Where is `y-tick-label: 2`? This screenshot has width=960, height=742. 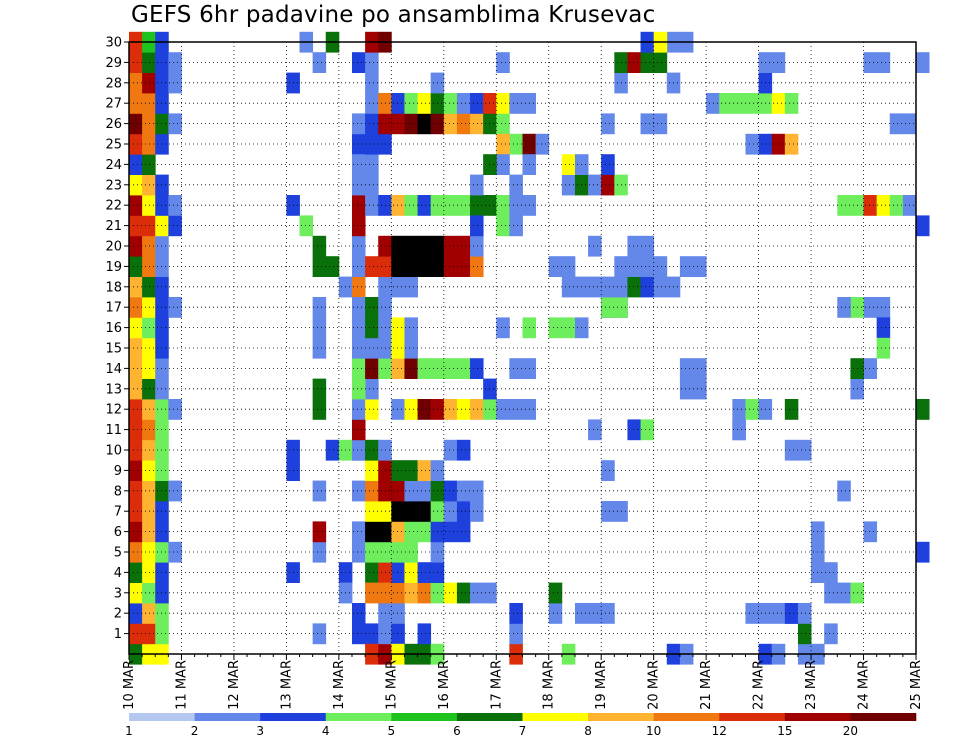
y-tick-label: 2 is located at coordinates (118, 614).